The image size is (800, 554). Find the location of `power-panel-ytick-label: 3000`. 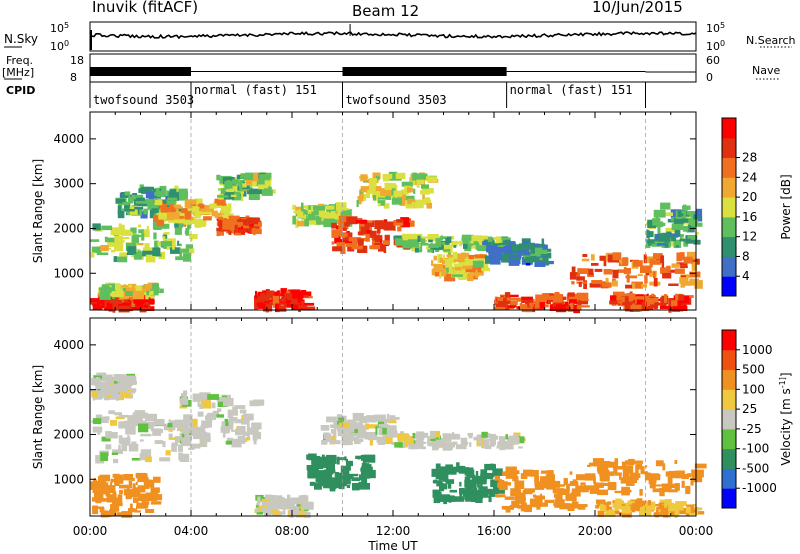

power-panel-ytick-label: 3000 is located at coordinates (68, 184).